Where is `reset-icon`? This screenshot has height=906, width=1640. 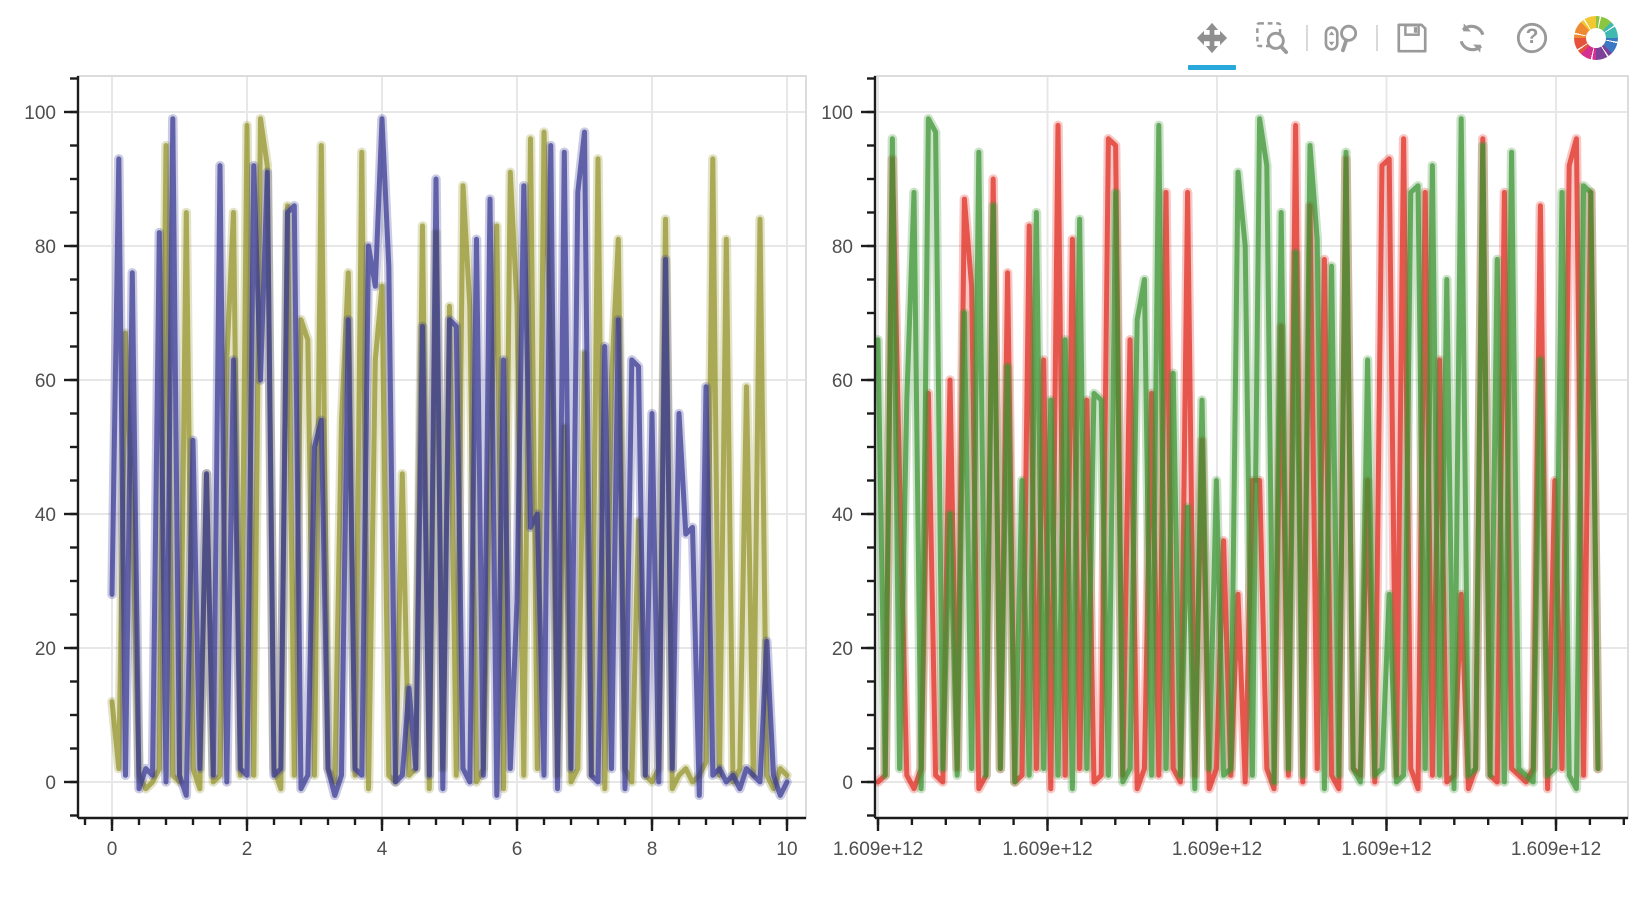
reset-icon is located at coordinates (1472, 38).